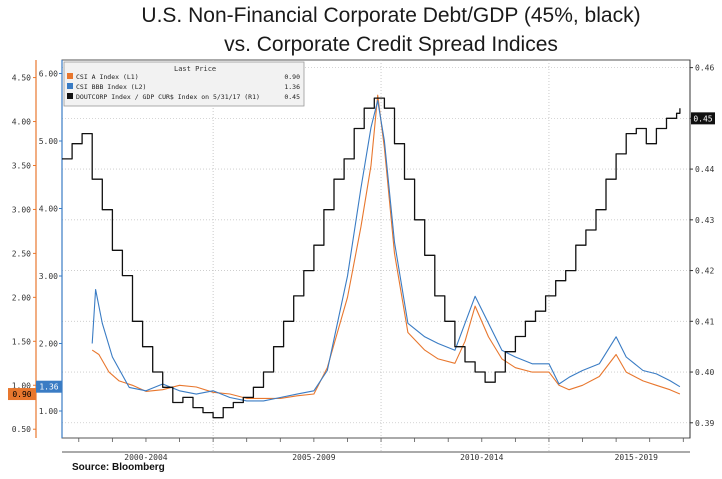 Image resolution: width=722 pixels, height=479 pixels. What do you see at coordinates (21, 253) in the screenshot?
I see `axis-l1-tick-label: 2.50` at bounding box center [21, 253].